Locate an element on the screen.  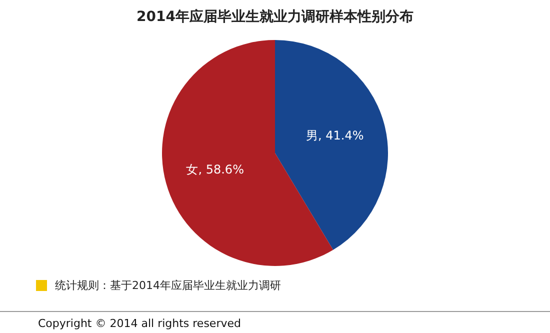
text: 统计规则：基于2014年应届毕业生就业力调研 is located at coordinates (168, 285).